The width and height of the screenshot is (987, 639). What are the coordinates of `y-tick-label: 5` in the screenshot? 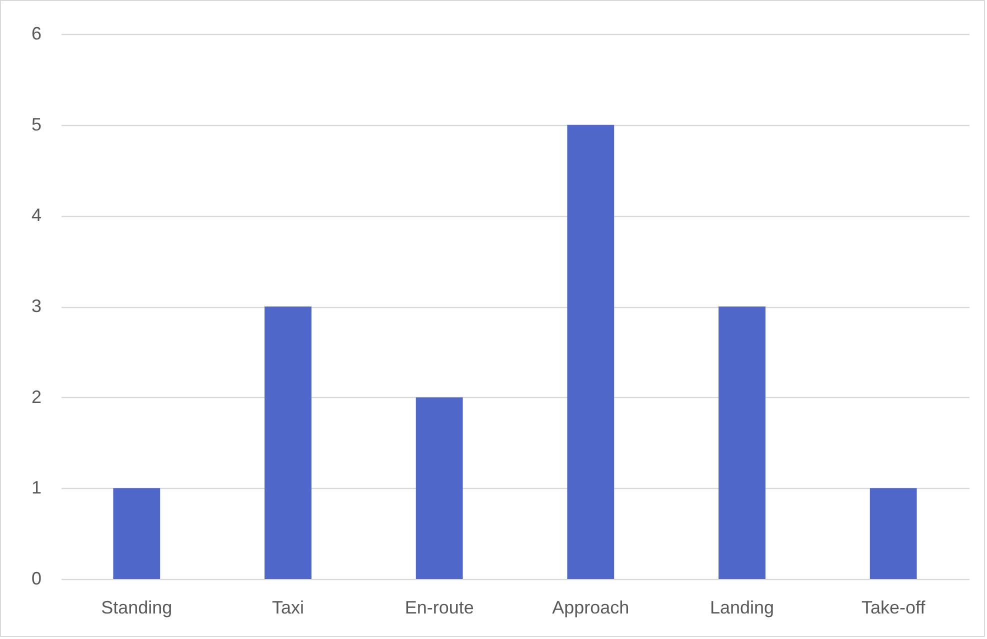 It's located at (36, 124).